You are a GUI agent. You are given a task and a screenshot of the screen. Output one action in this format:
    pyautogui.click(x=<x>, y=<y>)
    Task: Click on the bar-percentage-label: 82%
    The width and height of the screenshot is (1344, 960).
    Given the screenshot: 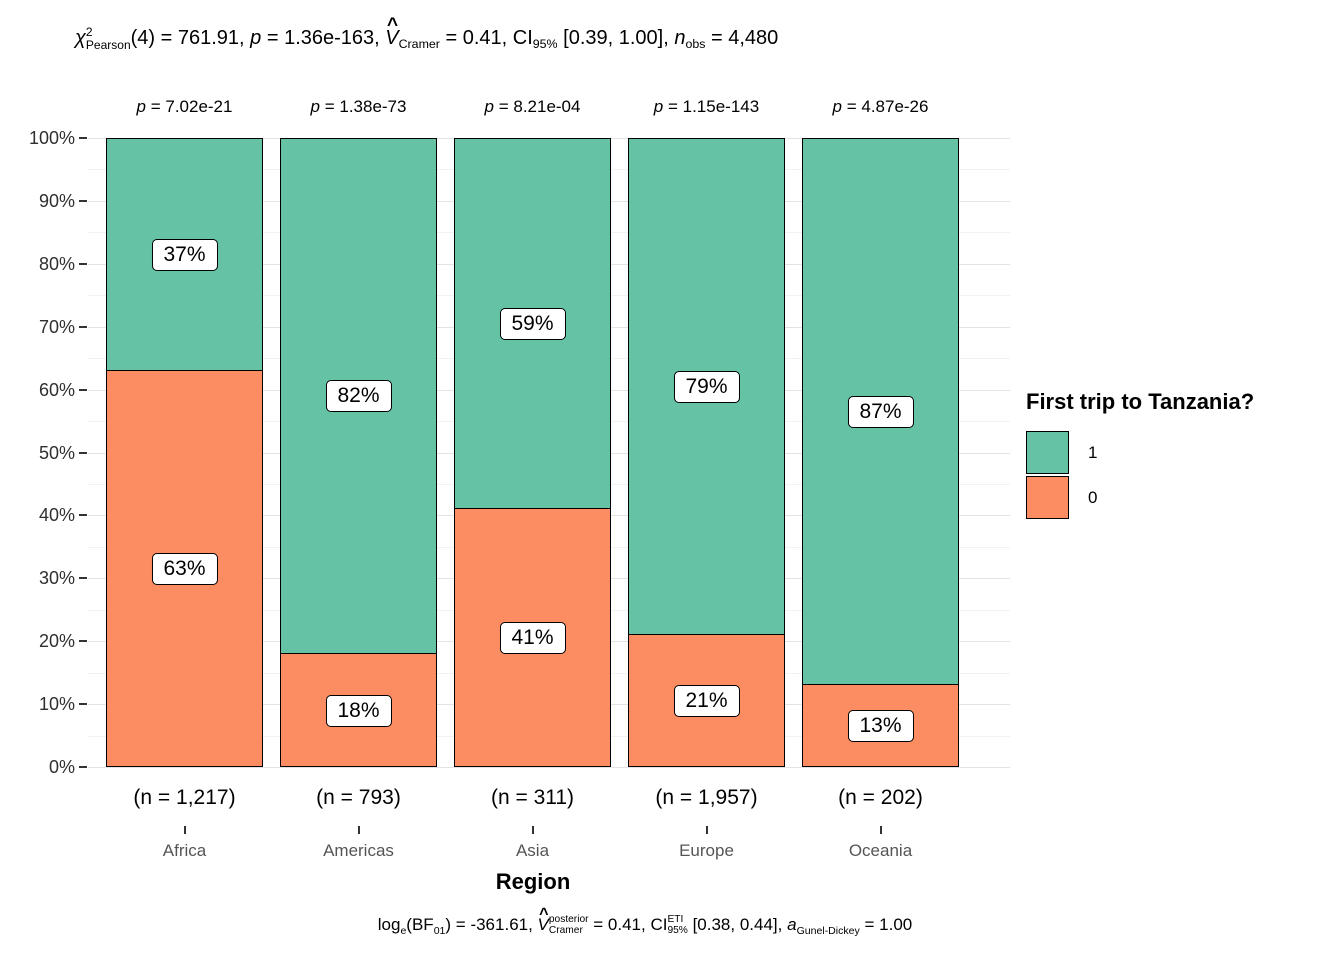 What is the action you would take?
    pyautogui.click(x=358, y=396)
    